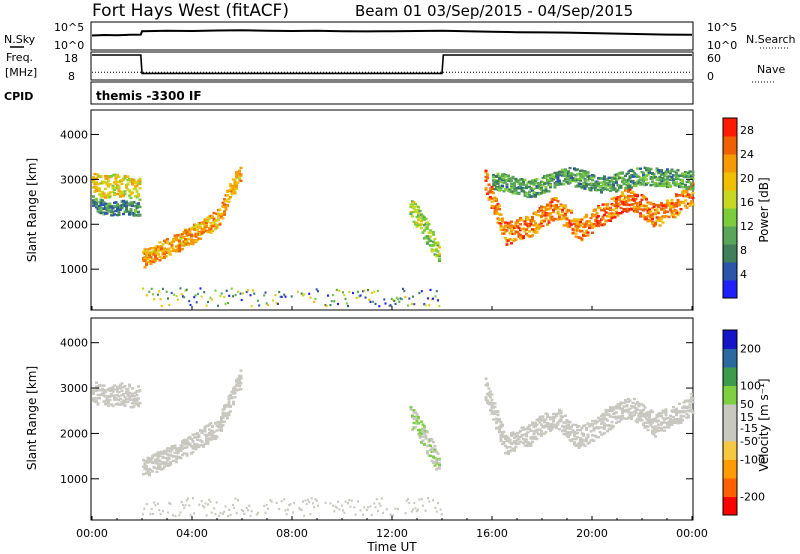 This screenshot has width=800, height=554. I want to click on cpid-value: themis -3300 IF, so click(149, 96).